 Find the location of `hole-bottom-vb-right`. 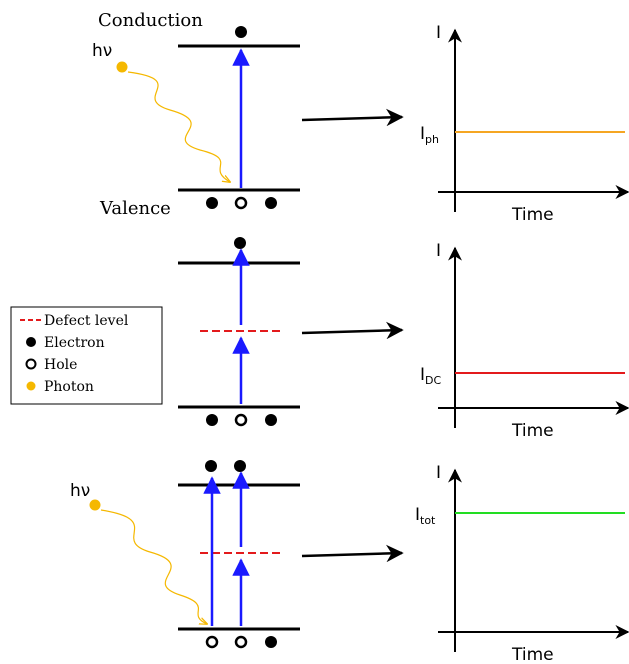

hole-bottom-vb-right is located at coordinates (241, 642).